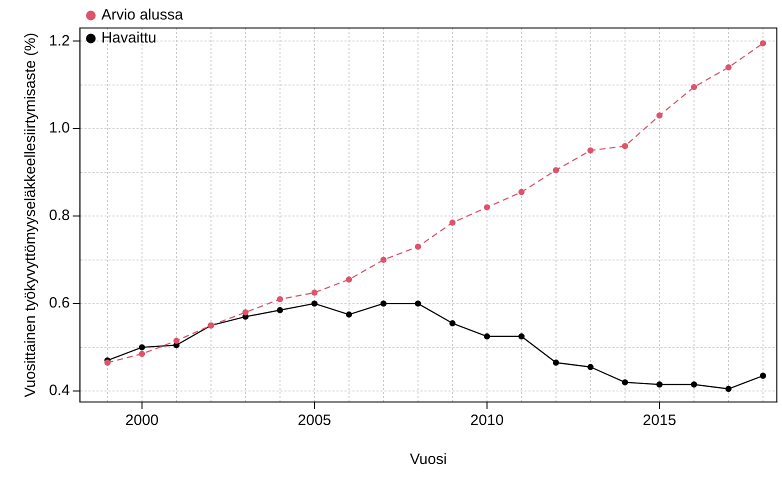  I want to click on x-tick-label: 2000, so click(142, 421).